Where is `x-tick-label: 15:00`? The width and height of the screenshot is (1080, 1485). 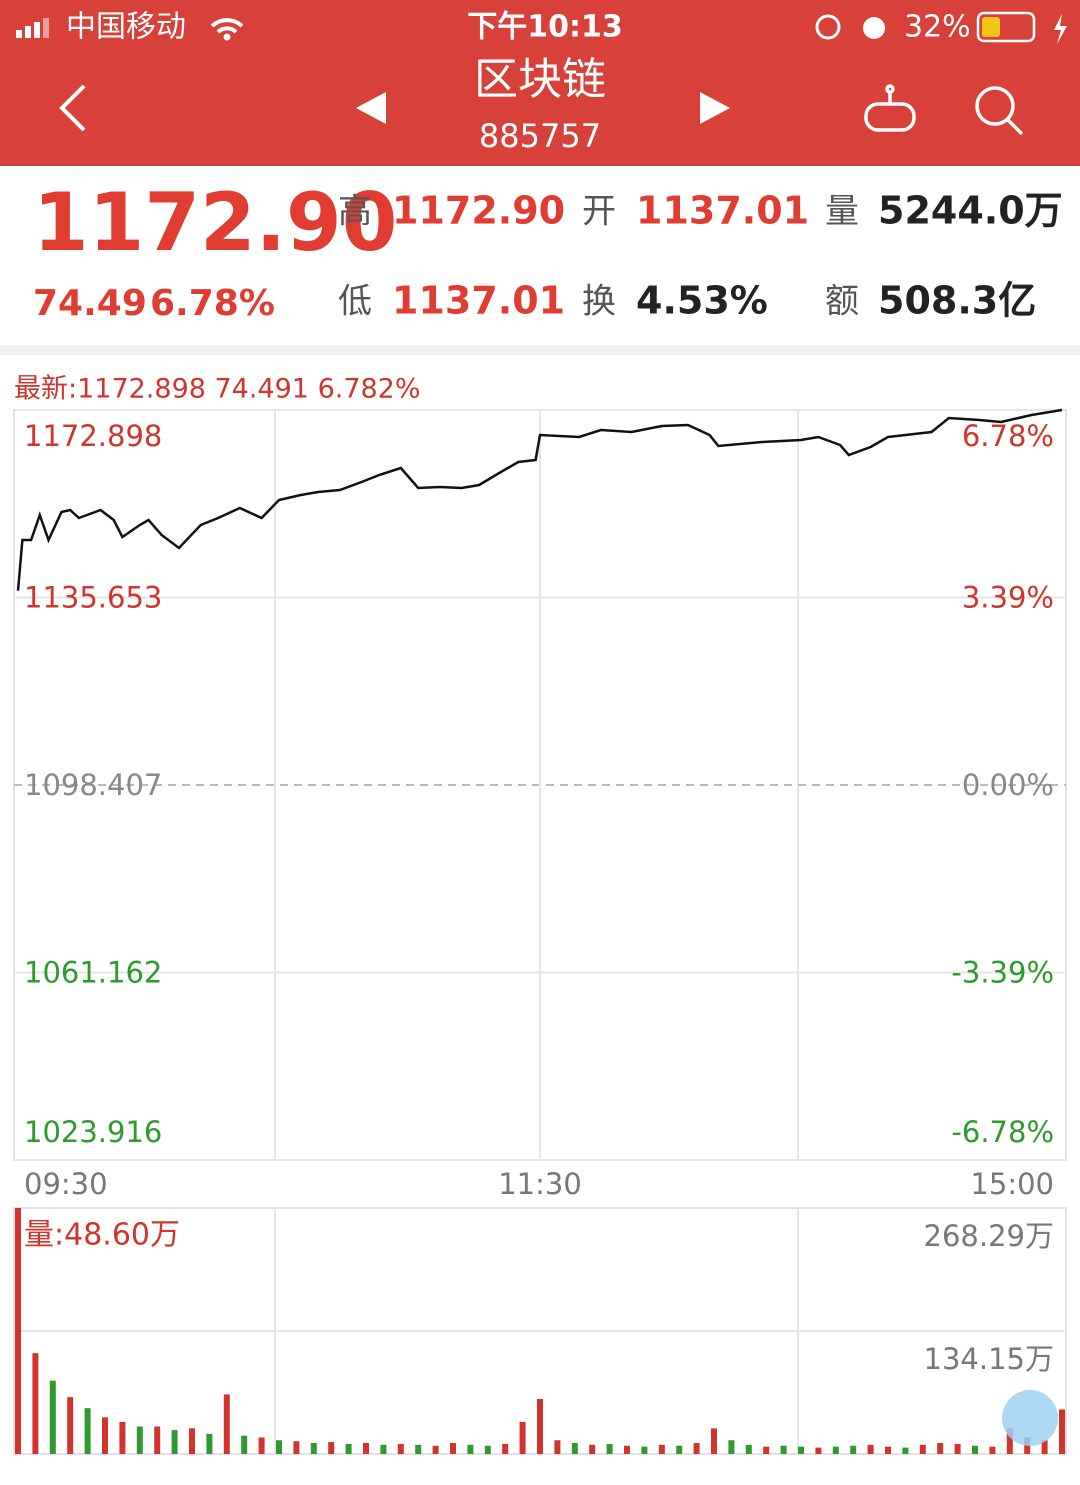 x-tick-label: 15:00 is located at coordinates (1012, 1184).